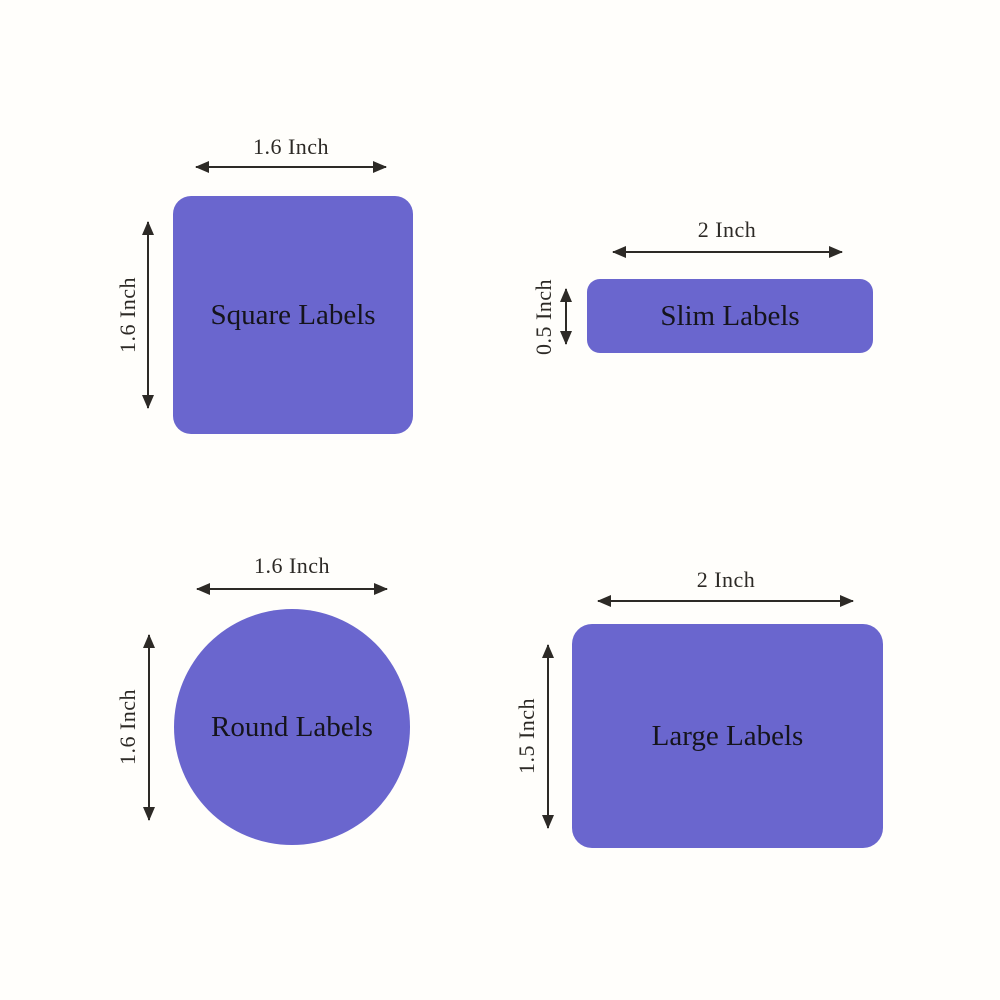 This screenshot has height=1000, width=1000. Describe the element at coordinates (526, 736) in the screenshot. I see `large-height-dimension-label: 1.5 Inch` at that location.